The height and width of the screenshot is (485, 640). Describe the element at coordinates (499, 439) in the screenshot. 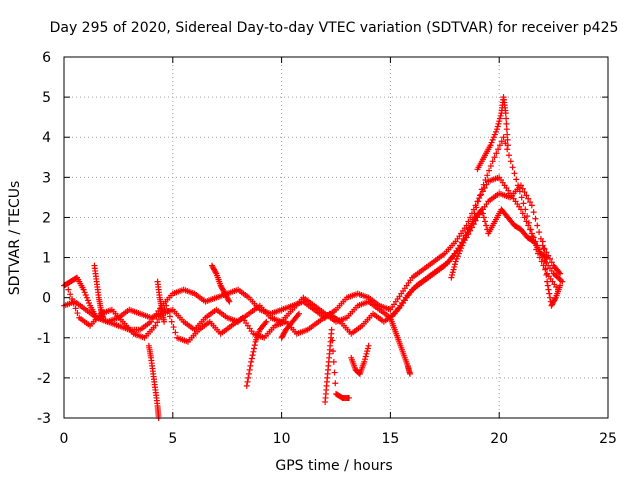

I see `x-tick-label: 20` at that location.